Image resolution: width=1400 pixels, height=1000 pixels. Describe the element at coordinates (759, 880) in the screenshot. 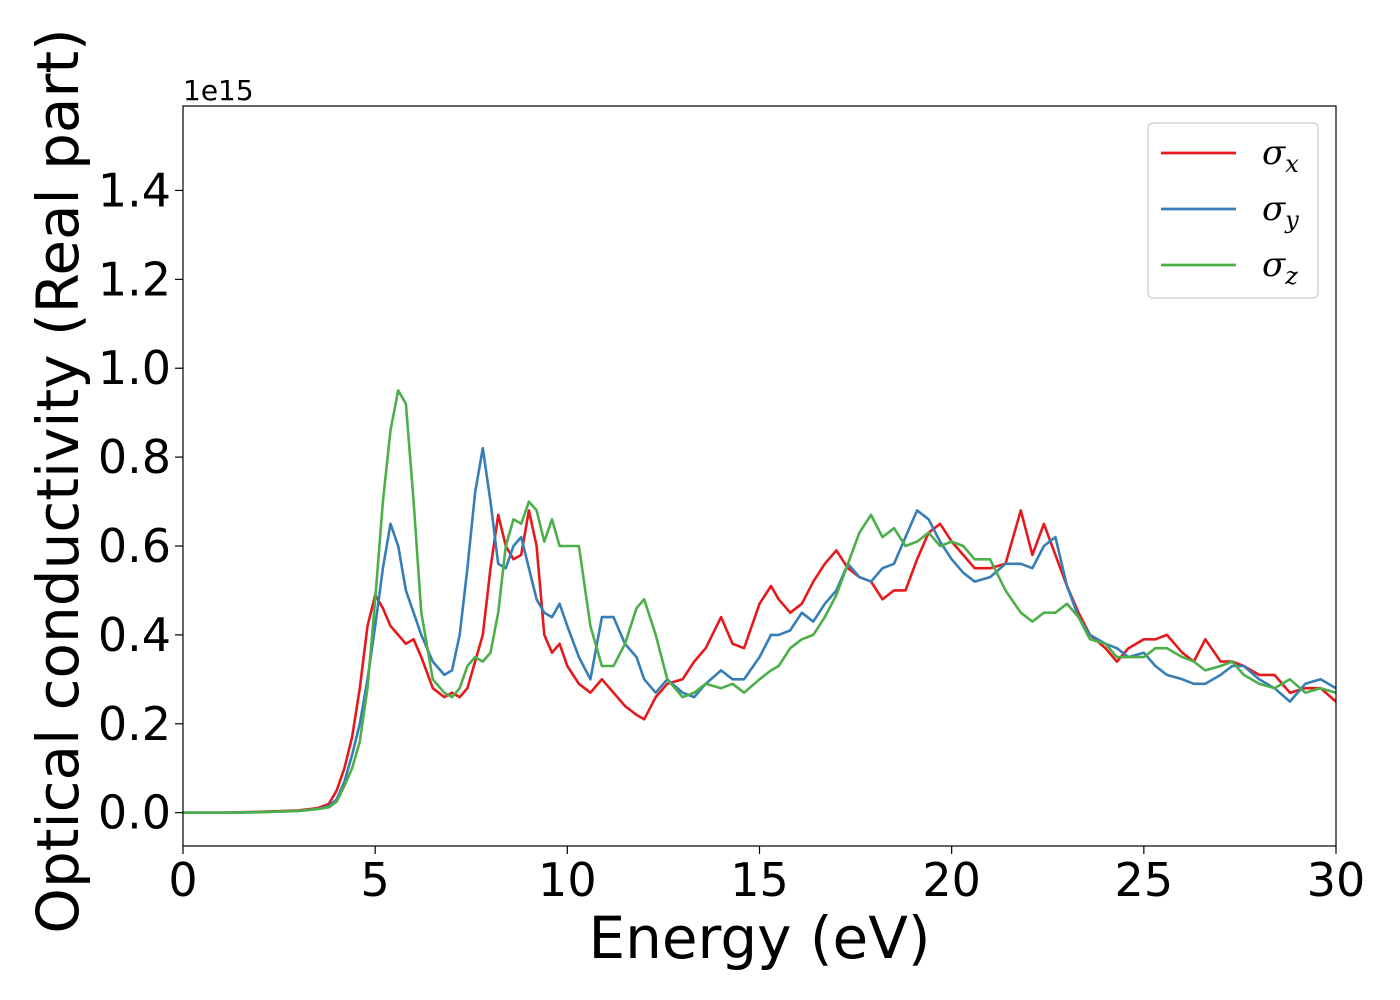

I see `x-tick-label: 15` at that location.